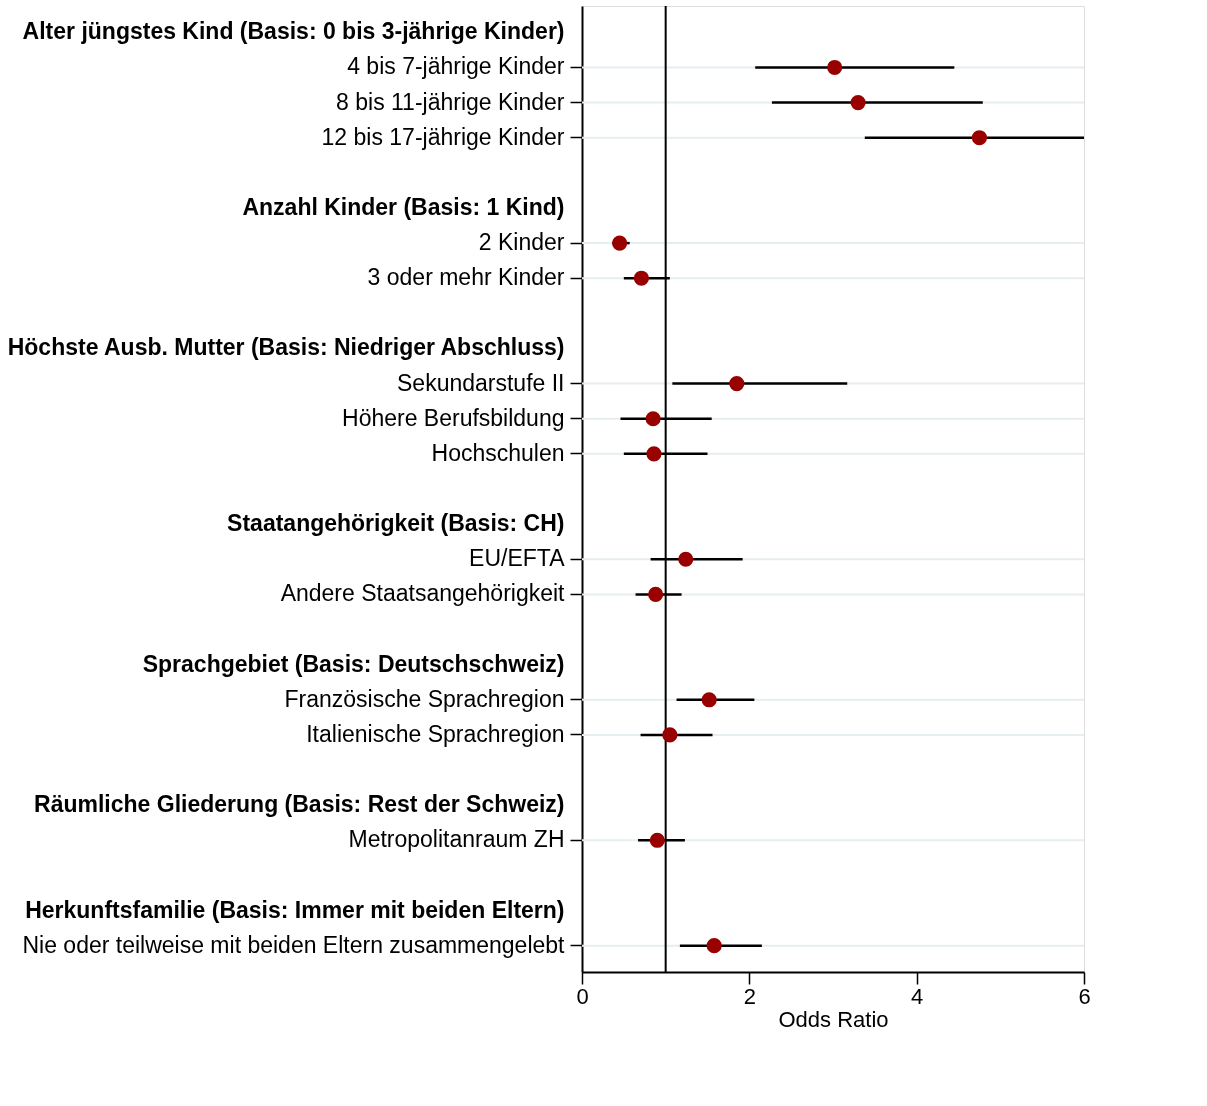 This screenshot has width=1207, height=1106. I want to click on y-tick-label: Höhere Berufsbildung, so click(453, 417).